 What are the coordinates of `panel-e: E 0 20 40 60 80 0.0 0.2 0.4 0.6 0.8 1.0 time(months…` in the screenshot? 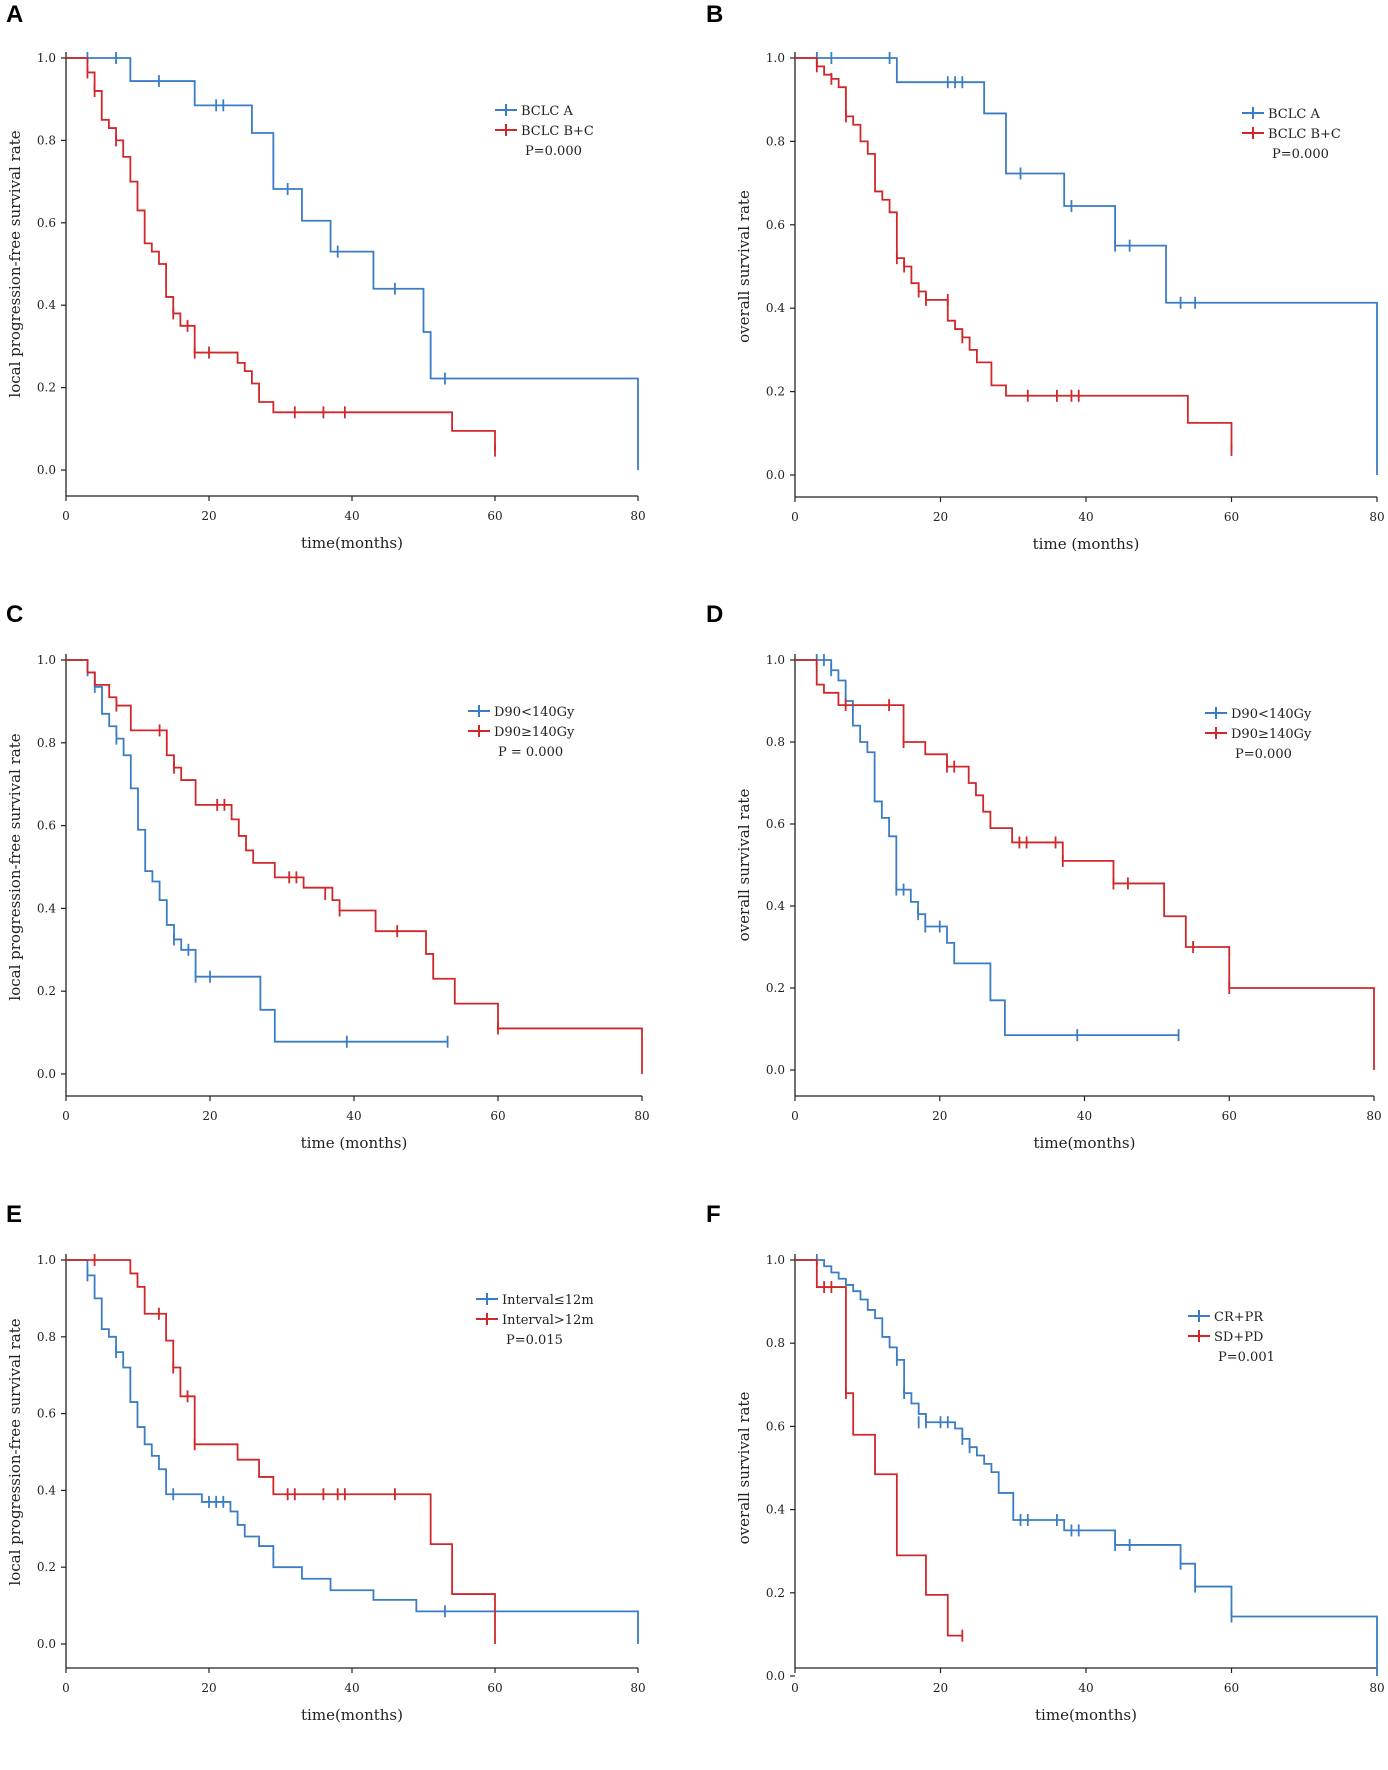 It's located at (326, 1462).